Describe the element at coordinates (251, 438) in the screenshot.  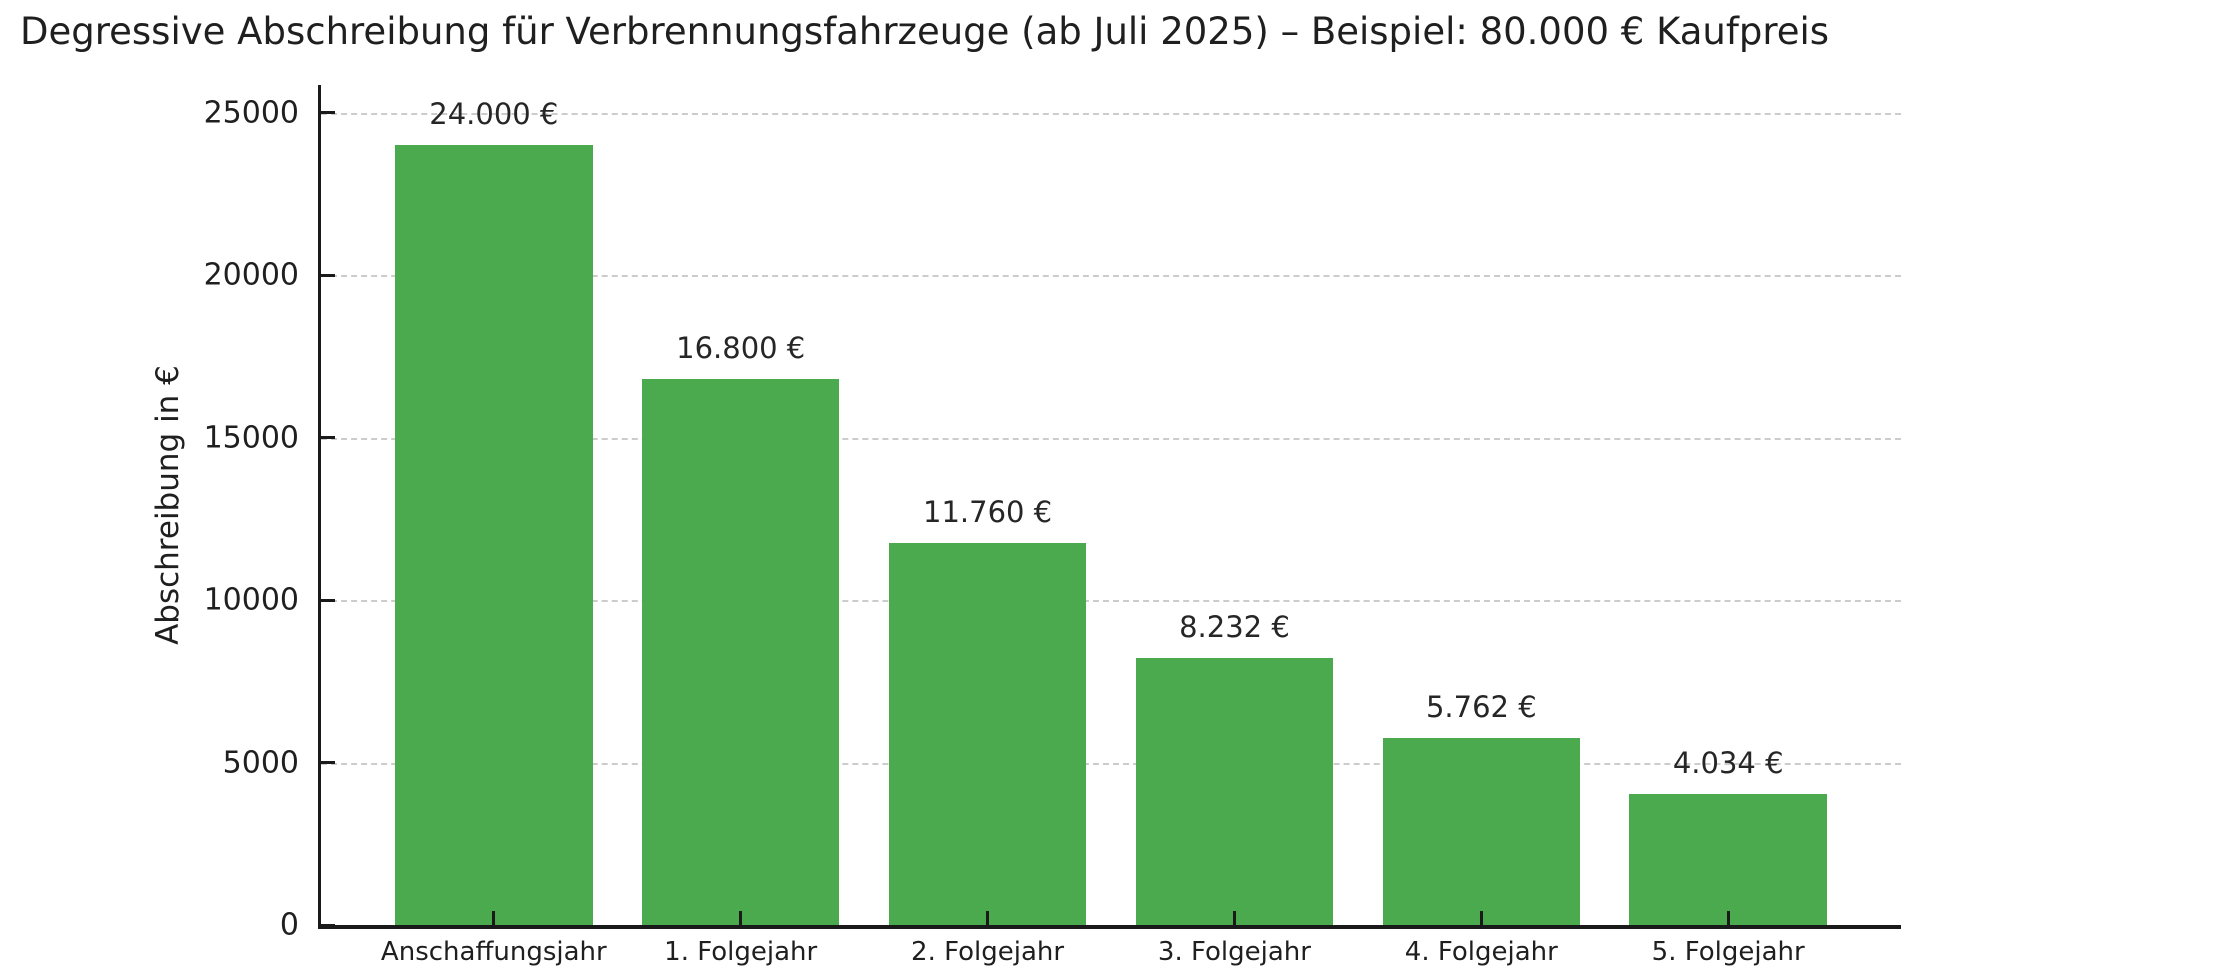
I see `y-tick-label: 15000` at that location.